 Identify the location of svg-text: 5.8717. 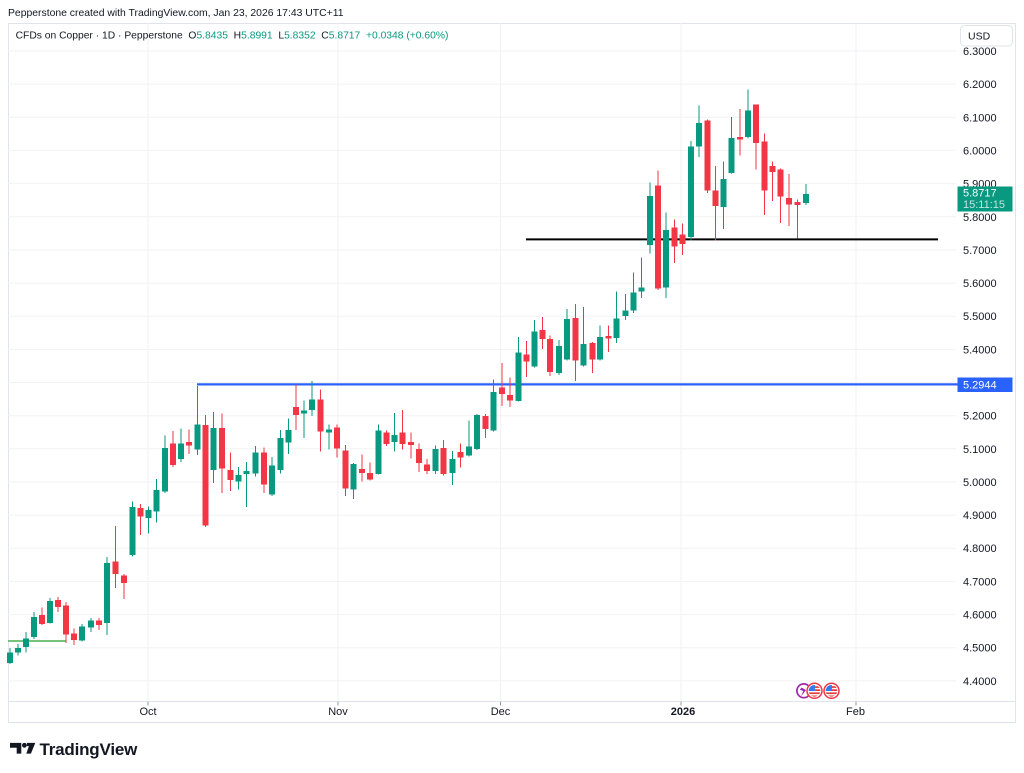
(980, 194).